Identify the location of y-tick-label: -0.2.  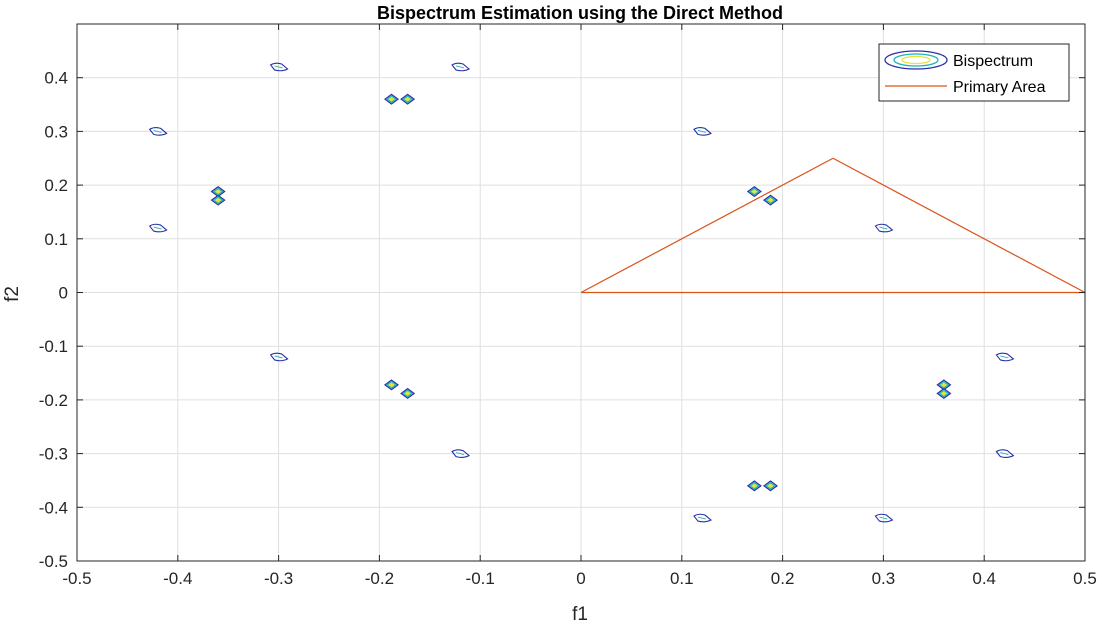
(53, 400).